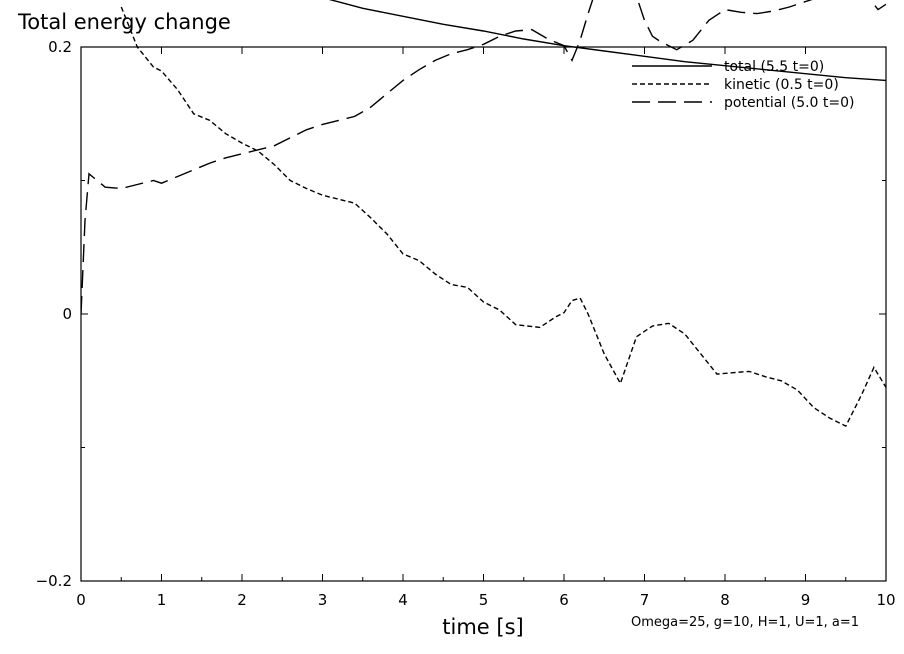  What do you see at coordinates (81, 600) in the screenshot?
I see `x-tick-label: 0` at bounding box center [81, 600].